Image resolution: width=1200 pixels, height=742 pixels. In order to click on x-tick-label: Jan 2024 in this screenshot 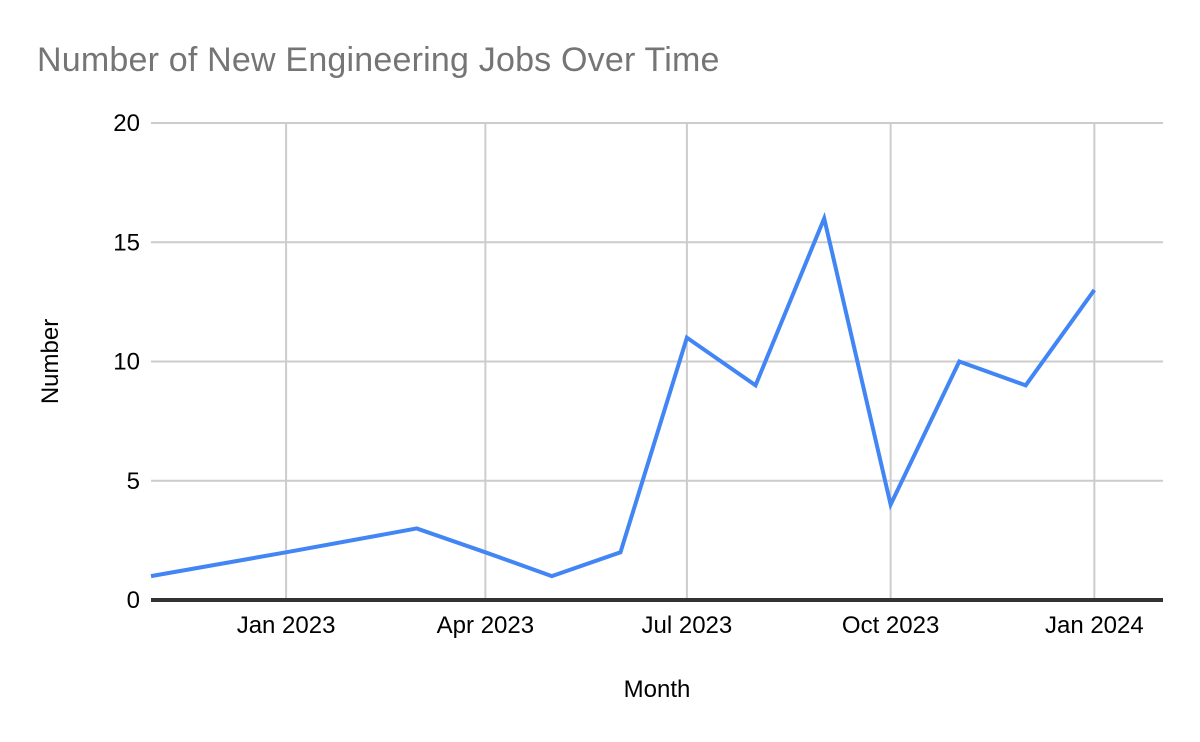, I will do `click(1094, 625)`.